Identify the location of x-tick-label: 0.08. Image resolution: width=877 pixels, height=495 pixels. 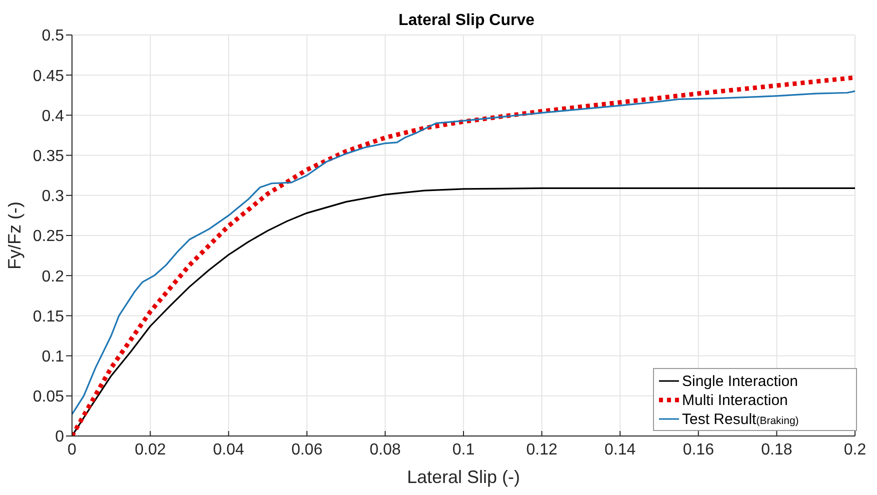
(385, 449).